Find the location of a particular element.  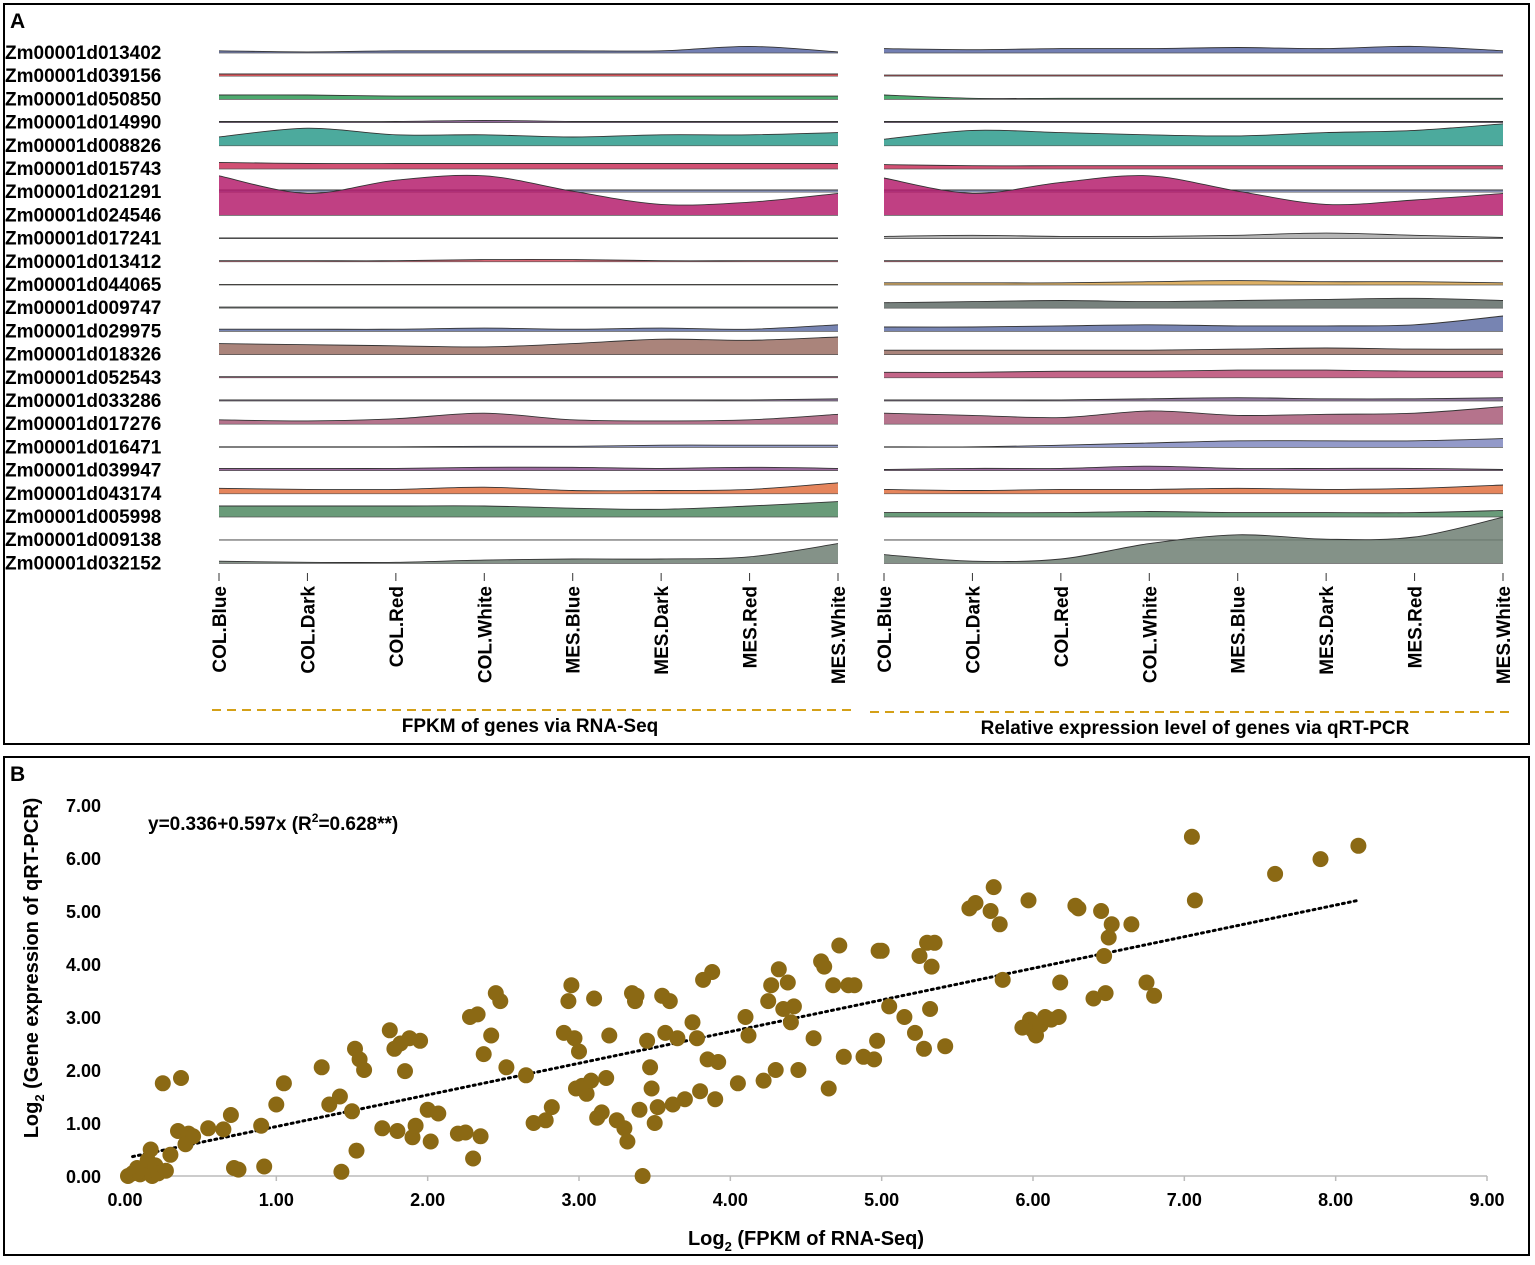

track-caption-rnaseq: FPKM of genes via RNA-Seq is located at coordinates (530, 726).